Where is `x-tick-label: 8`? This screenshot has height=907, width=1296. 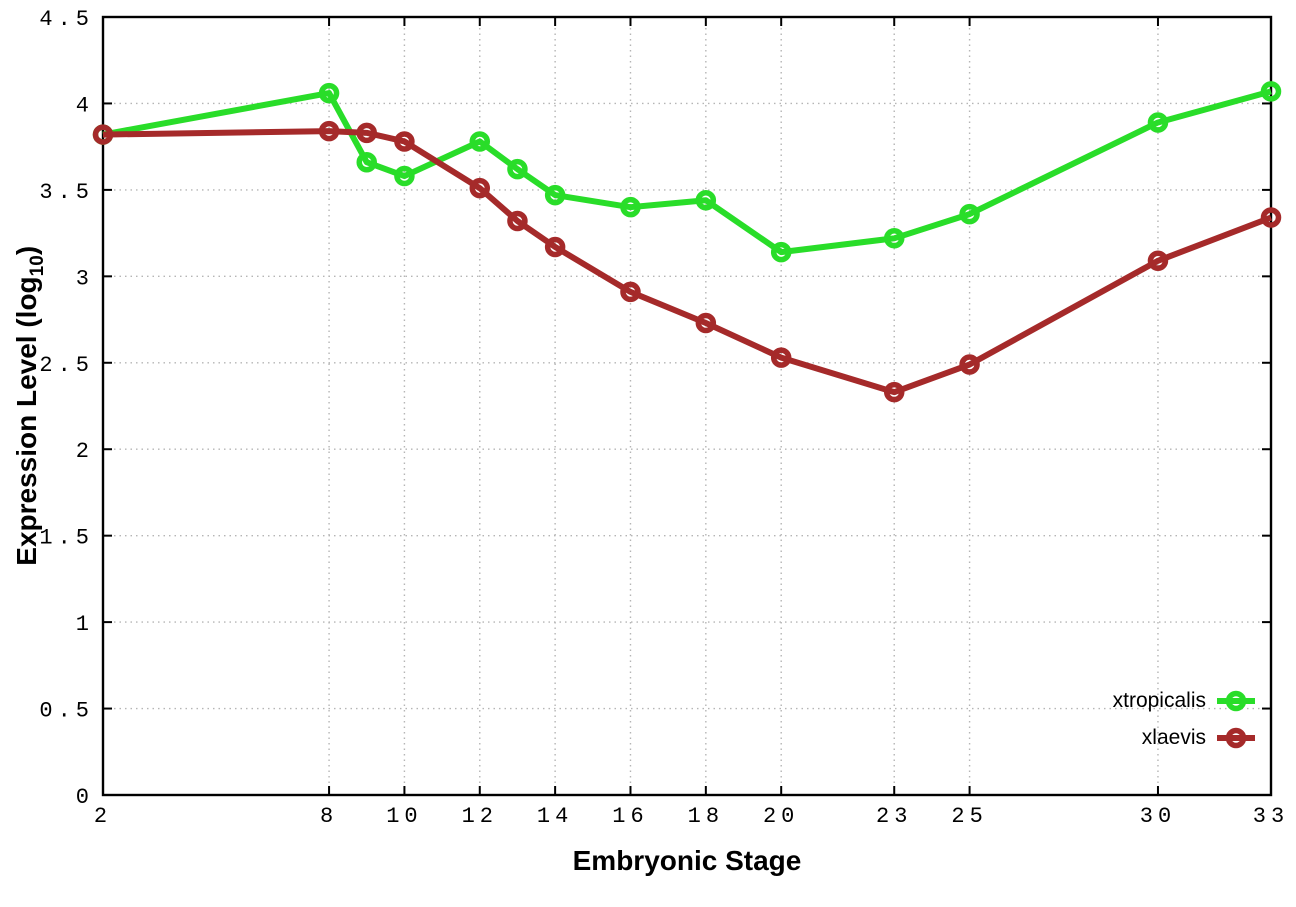 x-tick-label: 8 is located at coordinates (329, 816).